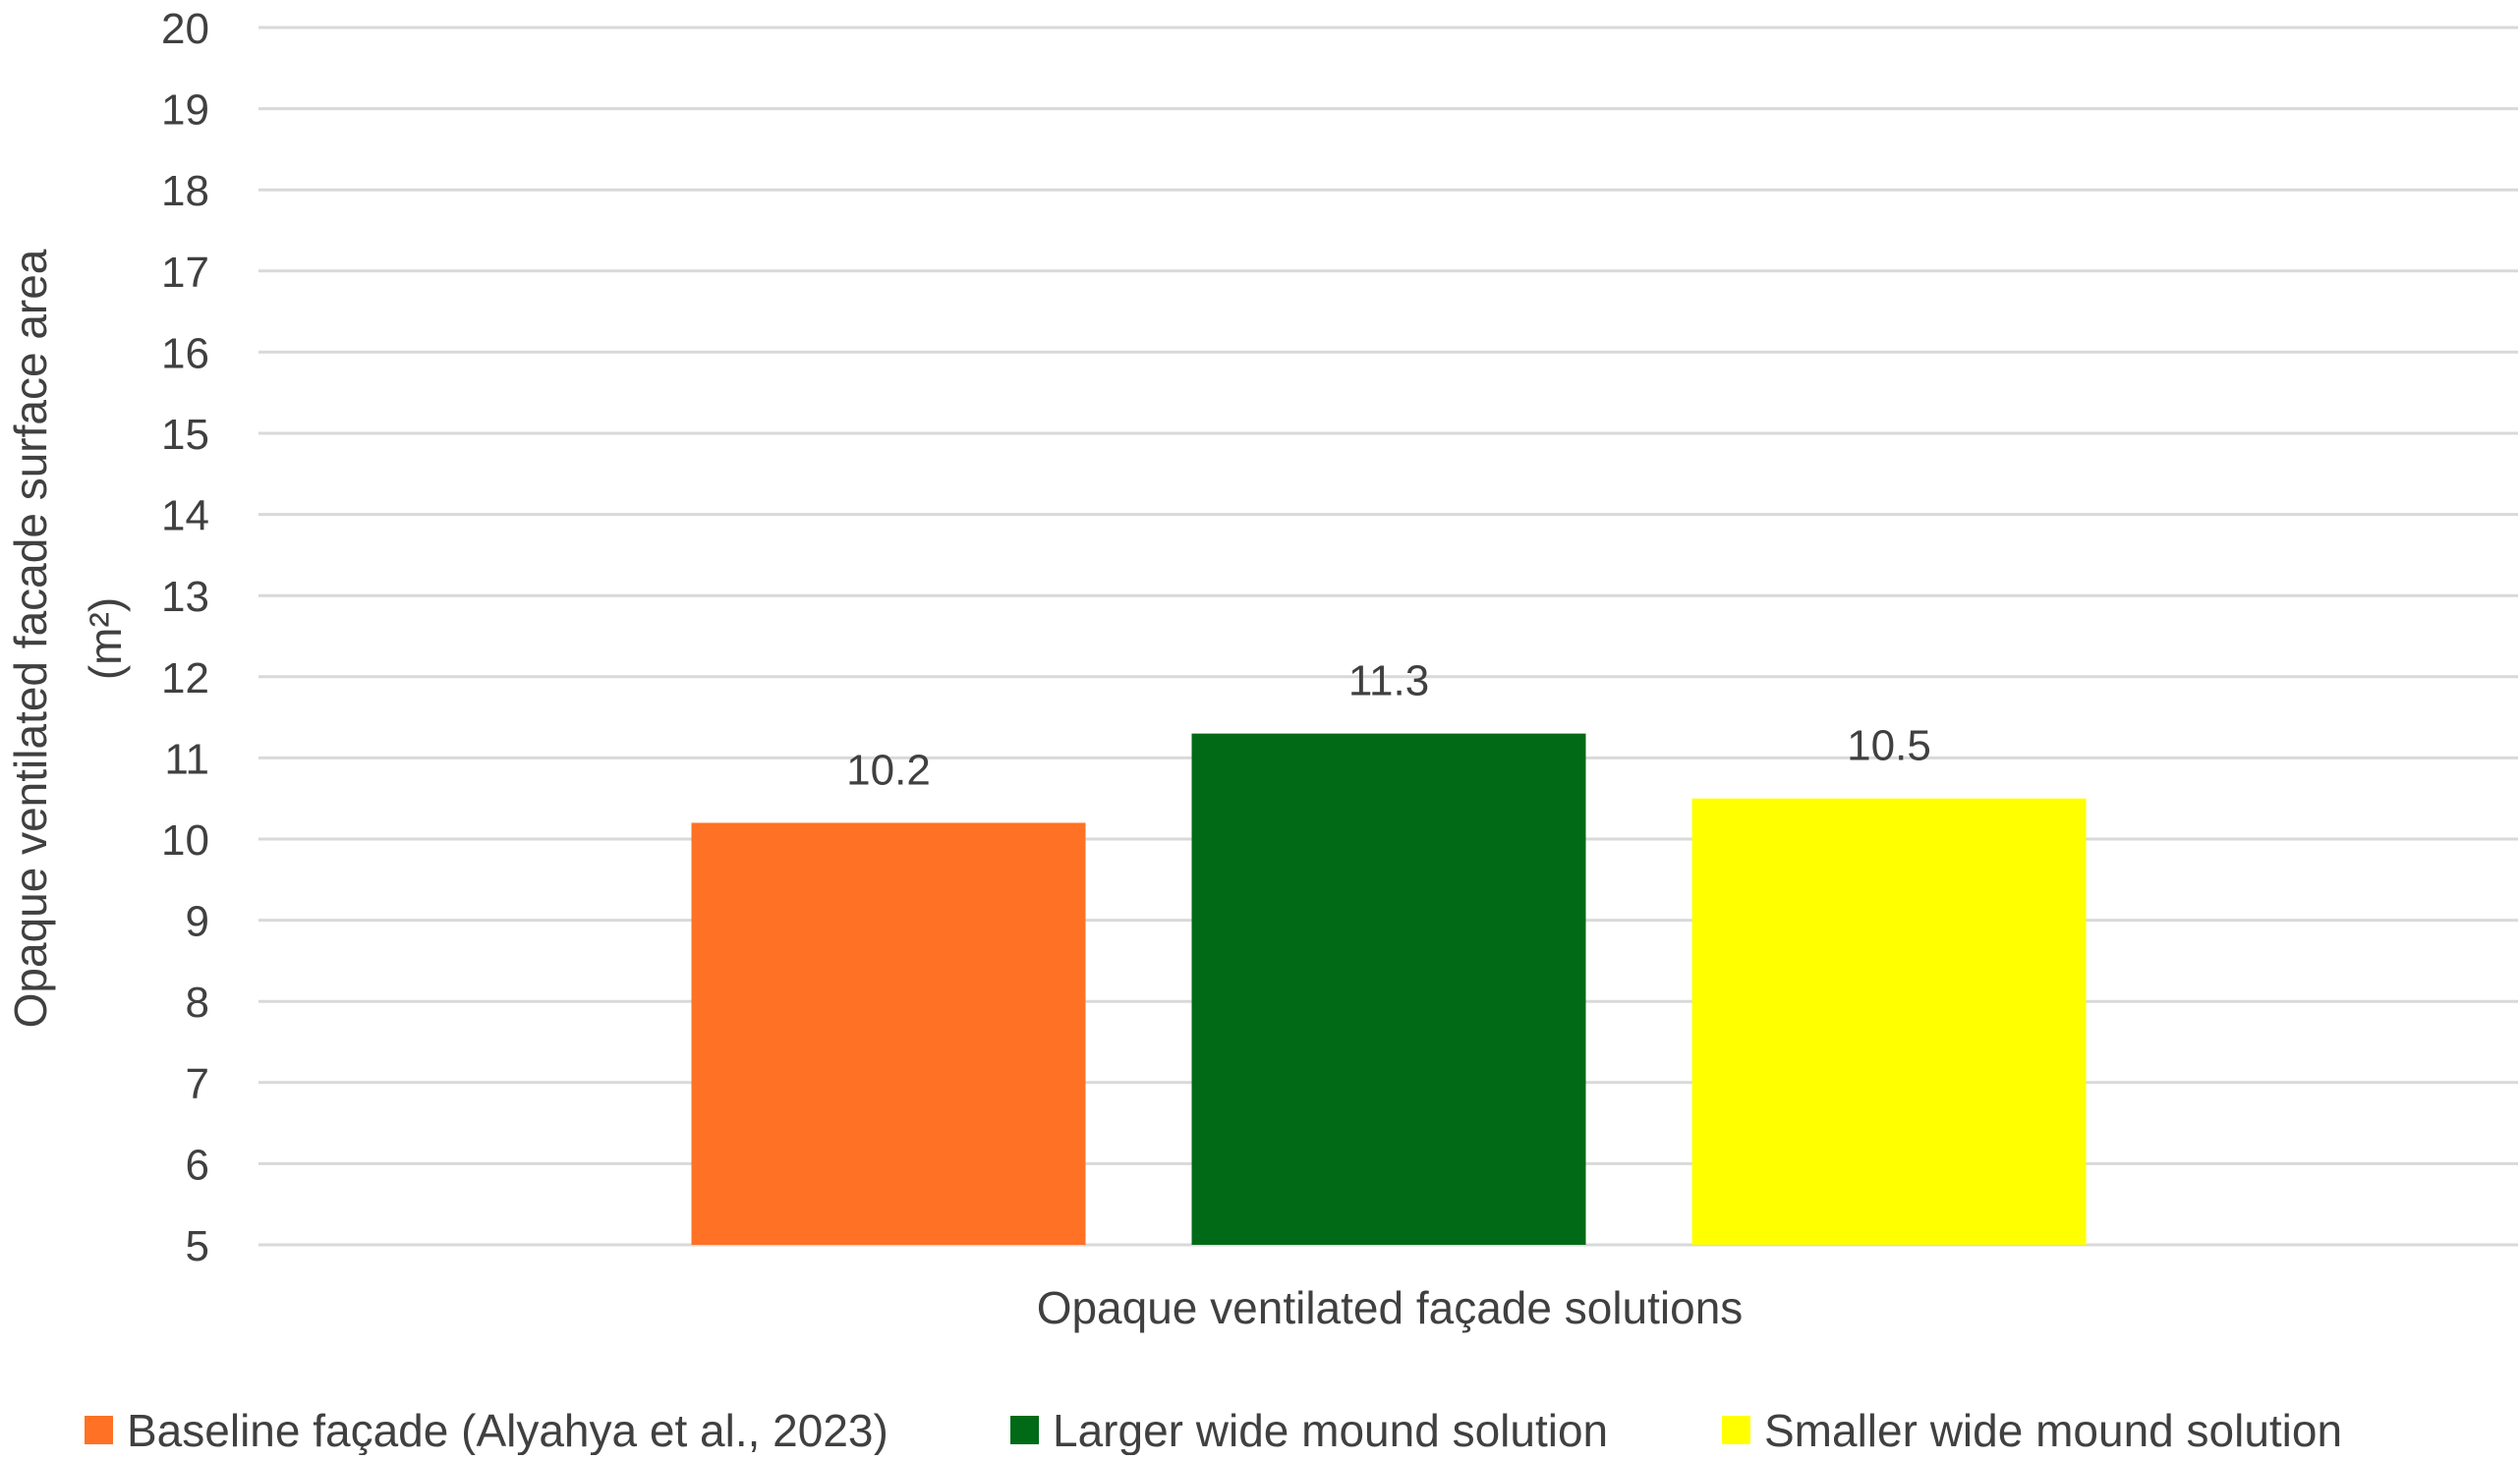 The image size is (2520, 1460). Describe the element at coordinates (507, 1430) in the screenshot. I see `legend-label: Baseline façade (Alyahya et al., 2023)` at that location.